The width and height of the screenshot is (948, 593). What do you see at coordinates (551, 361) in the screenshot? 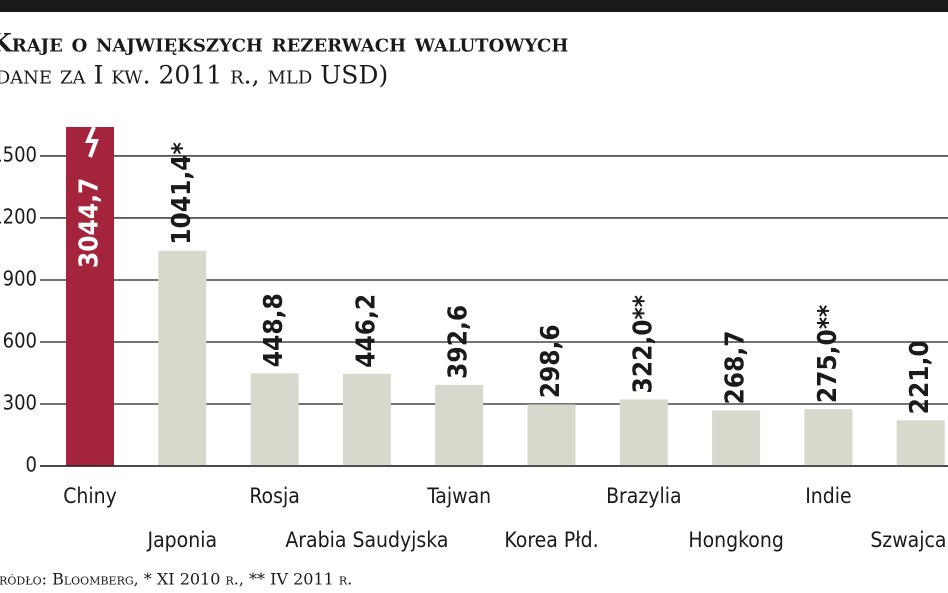
I see `value-label: 298,6` at bounding box center [551, 361].